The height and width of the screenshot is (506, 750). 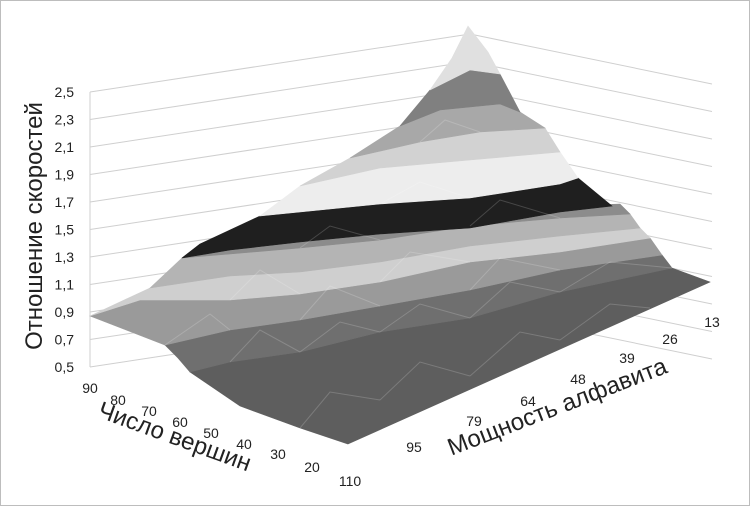 What do you see at coordinates (118, 400) in the screenshot?
I see `x-tick-label: 80` at bounding box center [118, 400].